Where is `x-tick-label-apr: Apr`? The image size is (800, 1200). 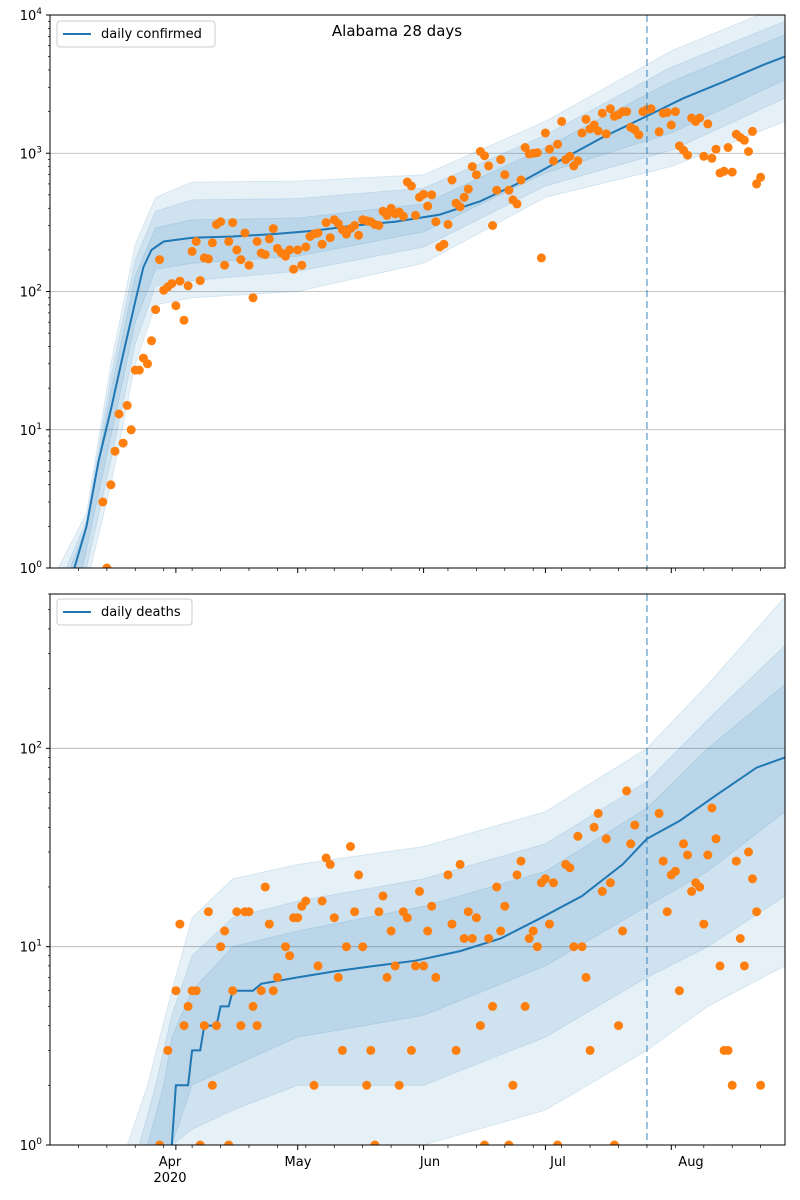
x-tick-label-apr: Apr is located at coordinates (170, 1162).